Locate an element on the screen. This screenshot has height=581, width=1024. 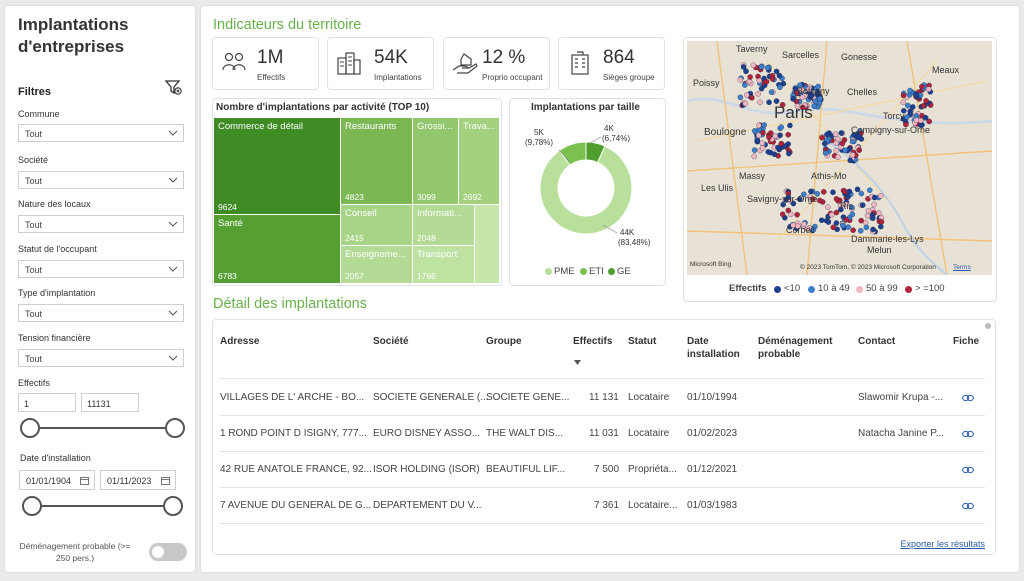
statut-occupant-dropdown: Tout is located at coordinates (101, 269).